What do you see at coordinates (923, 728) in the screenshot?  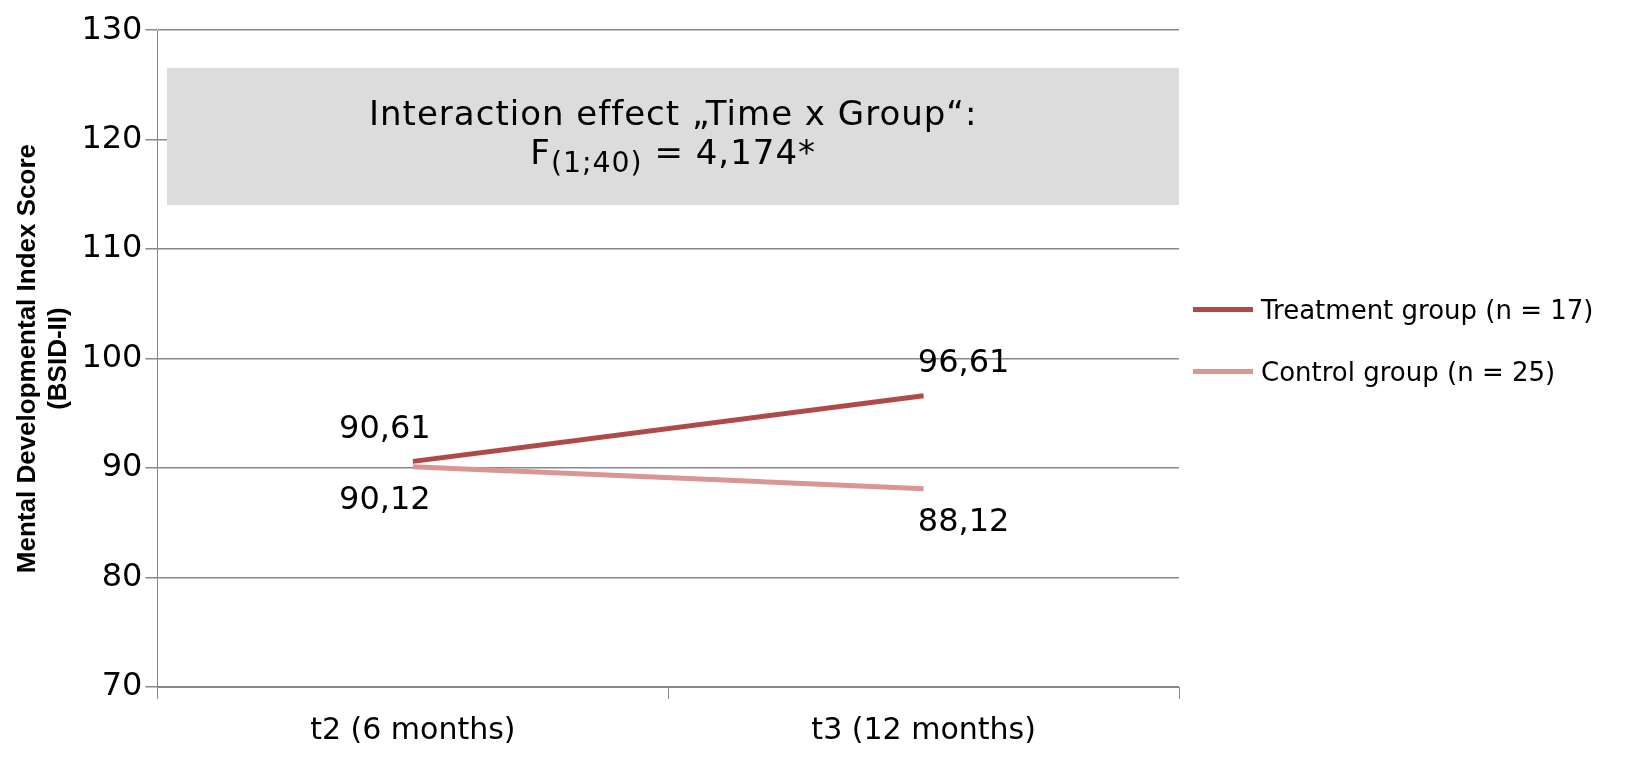 I see `x-tick-label: t3 (12 months)` at bounding box center [923, 728].